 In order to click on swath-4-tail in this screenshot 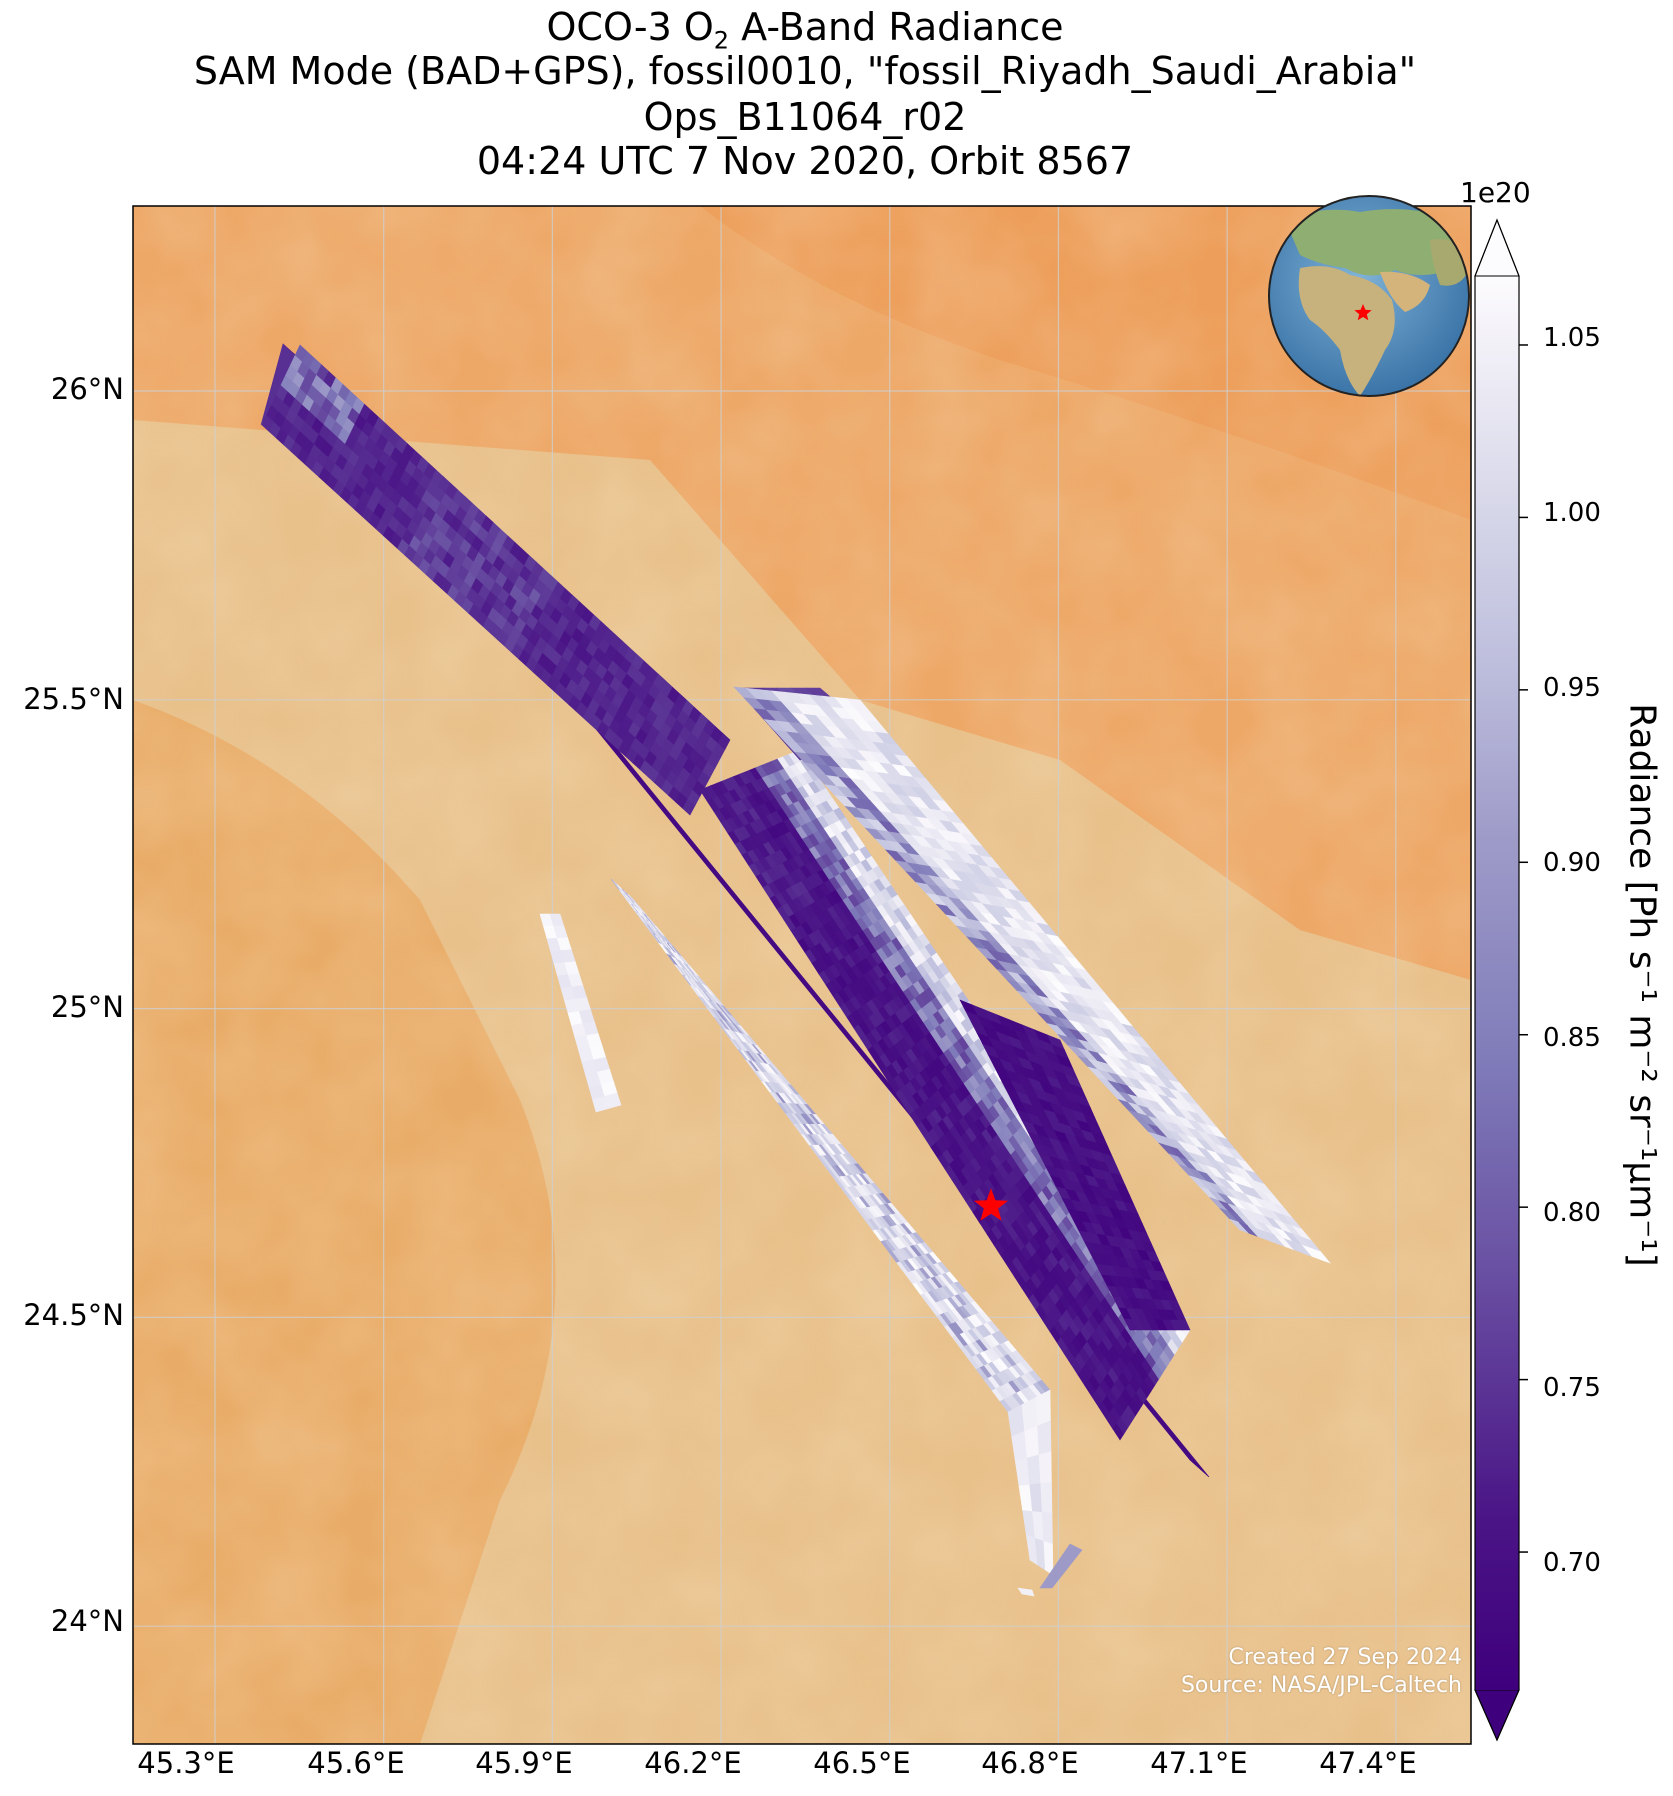, I will do `click(1030, 1482)`.